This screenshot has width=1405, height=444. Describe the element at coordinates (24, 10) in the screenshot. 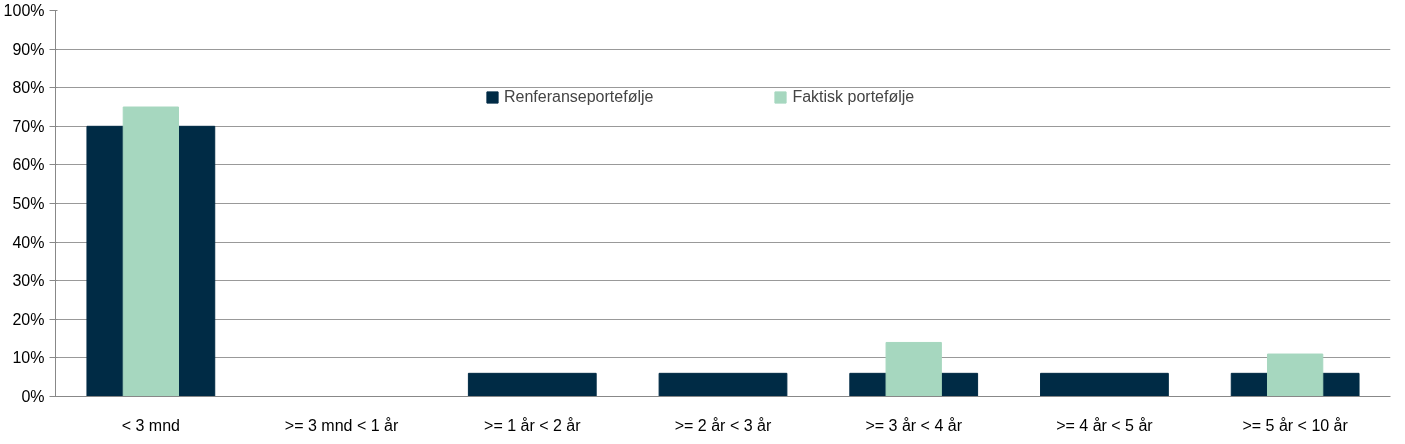

I see `y-tick-label: 100%` at that location.